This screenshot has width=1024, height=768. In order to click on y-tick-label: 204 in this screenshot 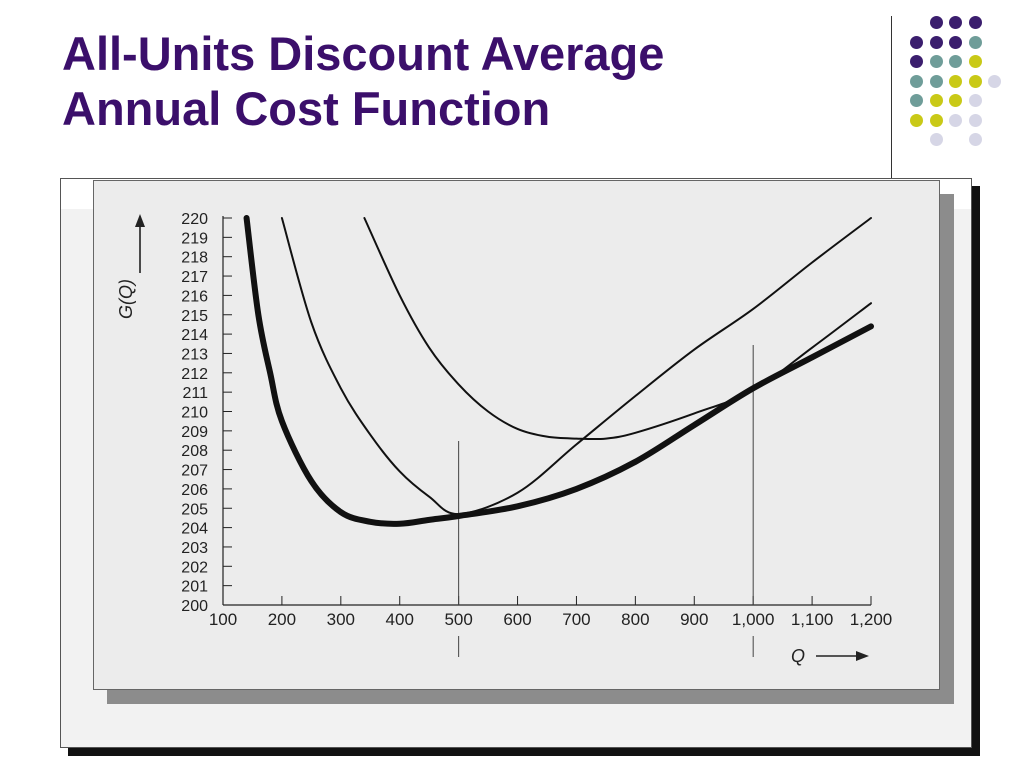, I will do `click(194, 529)`.